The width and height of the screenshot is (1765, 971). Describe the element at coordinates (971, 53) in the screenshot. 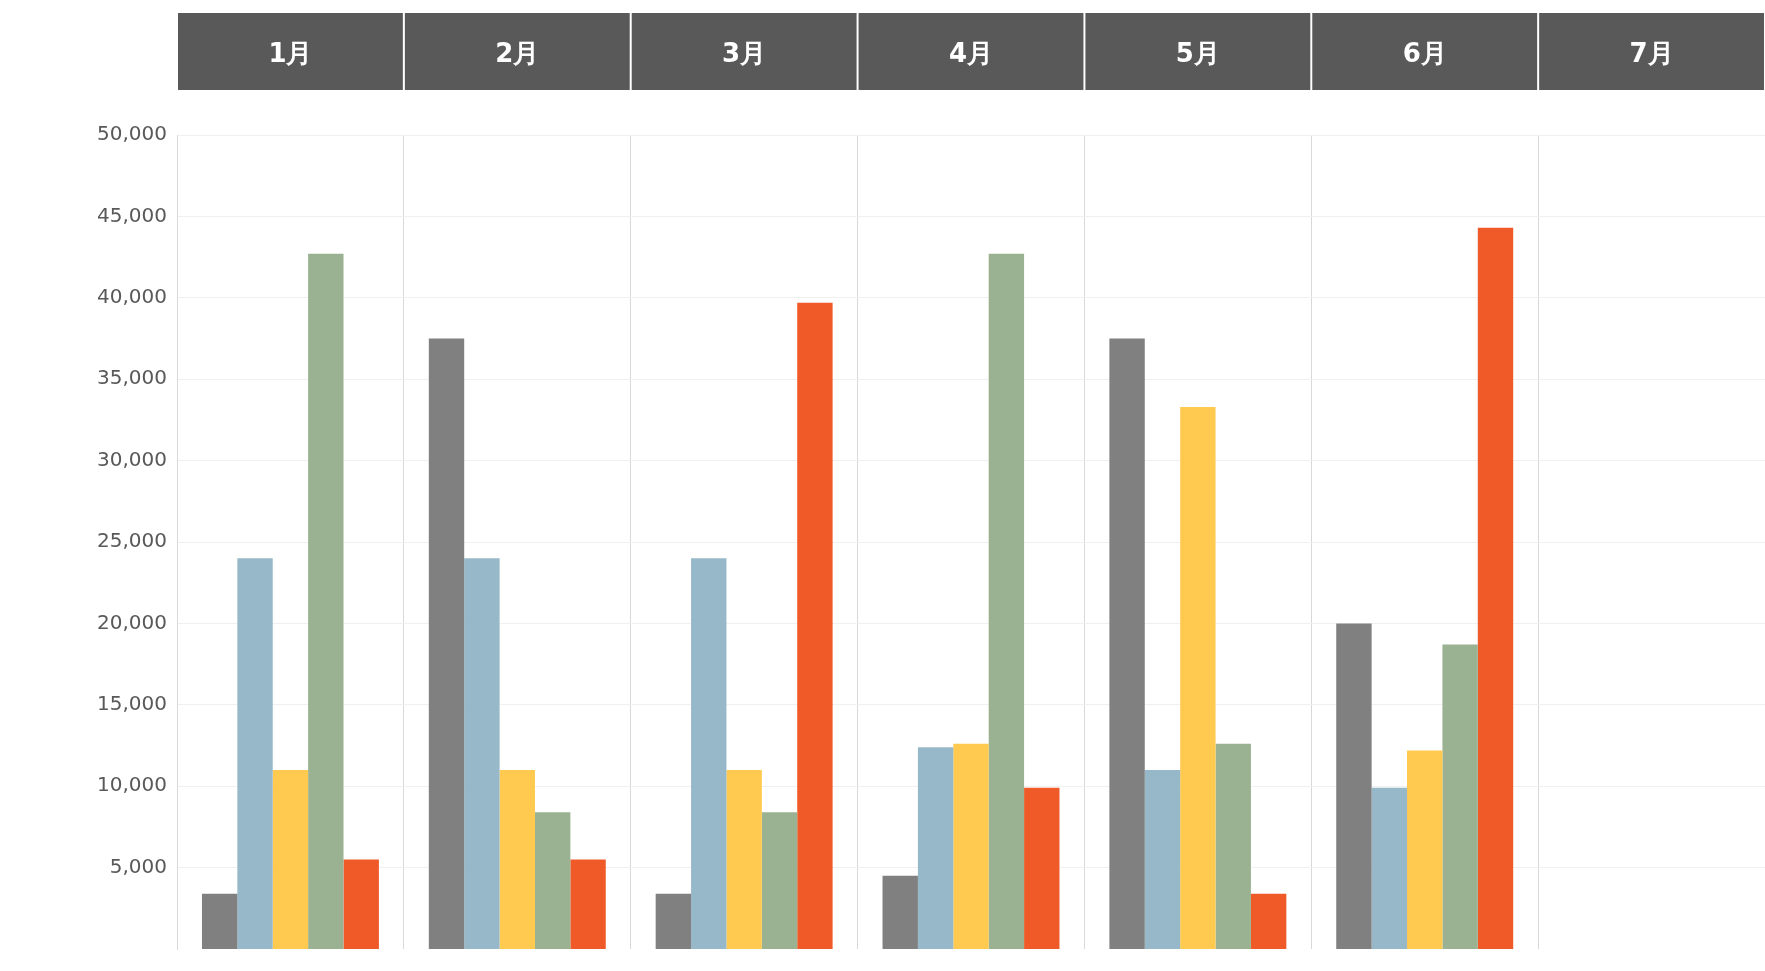

I see `x-tick-label: 4月` at that location.